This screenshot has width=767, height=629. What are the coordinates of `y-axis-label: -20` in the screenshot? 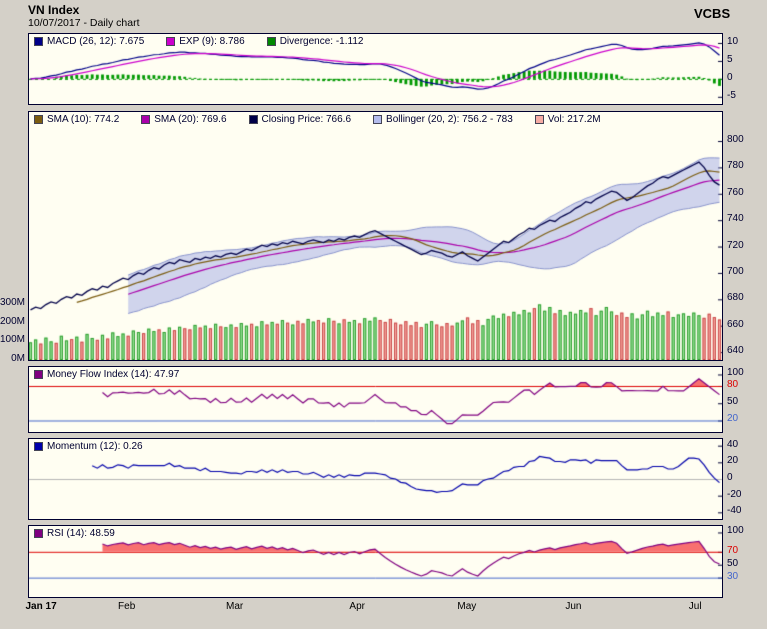 It's located at (734, 494).